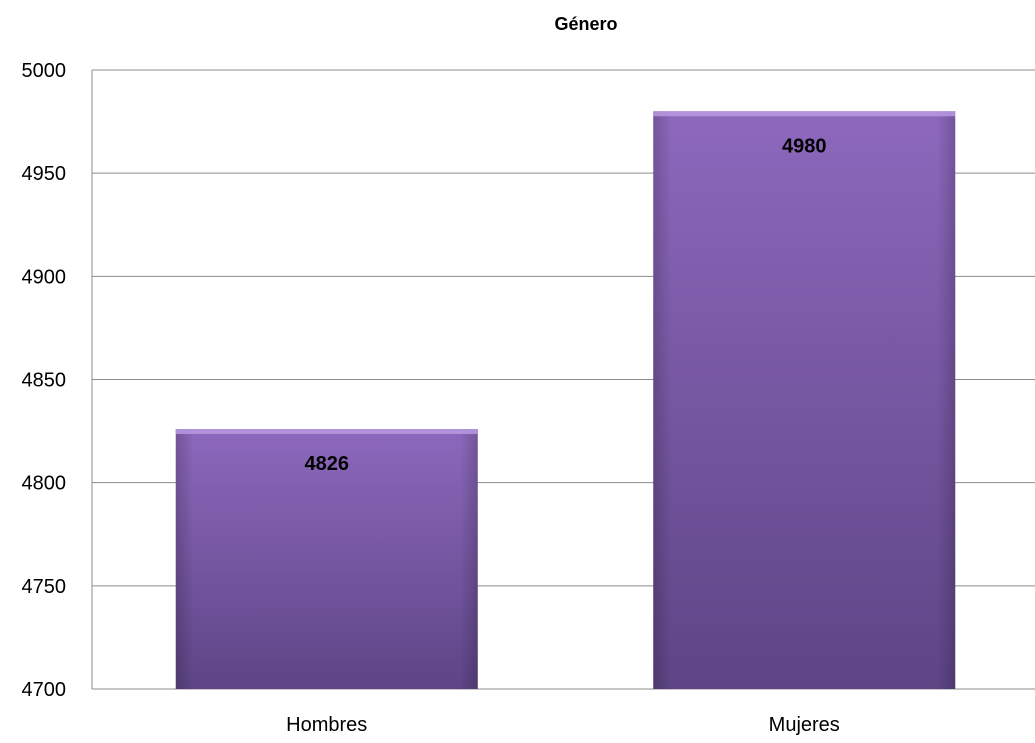  What do you see at coordinates (585, 24) in the screenshot?
I see `chart-title: Género` at bounding box center [585, 24].